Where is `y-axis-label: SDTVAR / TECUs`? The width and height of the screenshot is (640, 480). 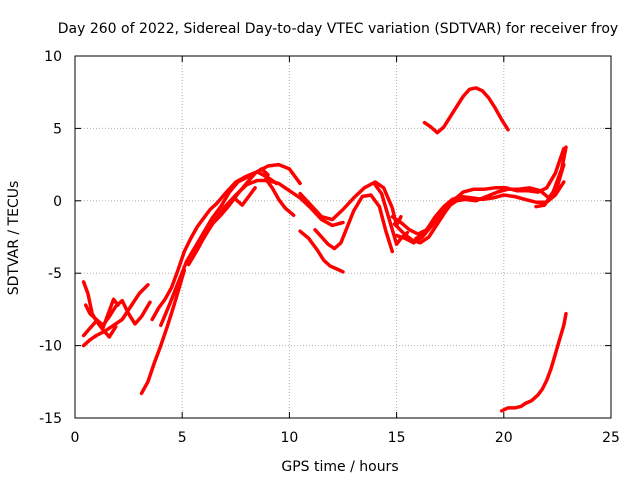 y-axis-label: SDTVAR / TECUs is located at coordinates (14, 238).